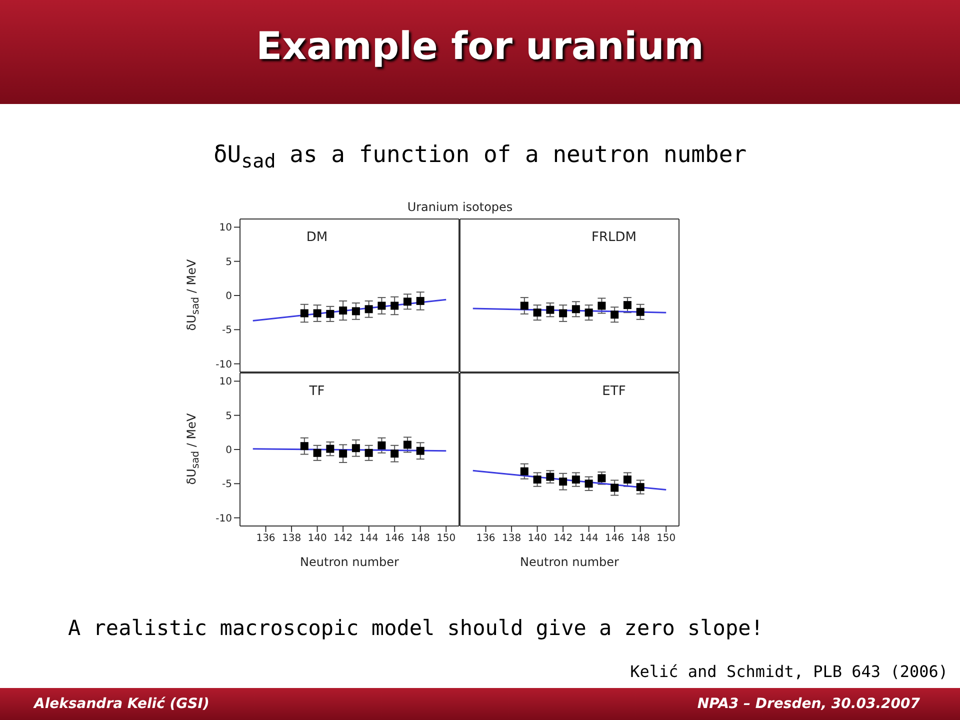 This screenshot has height=720, width=960. Describe the element at coordinates (789, 671) in the screenshot. I see `text: Kelić and Schmidt, PLB 643 (2006)` at that location.